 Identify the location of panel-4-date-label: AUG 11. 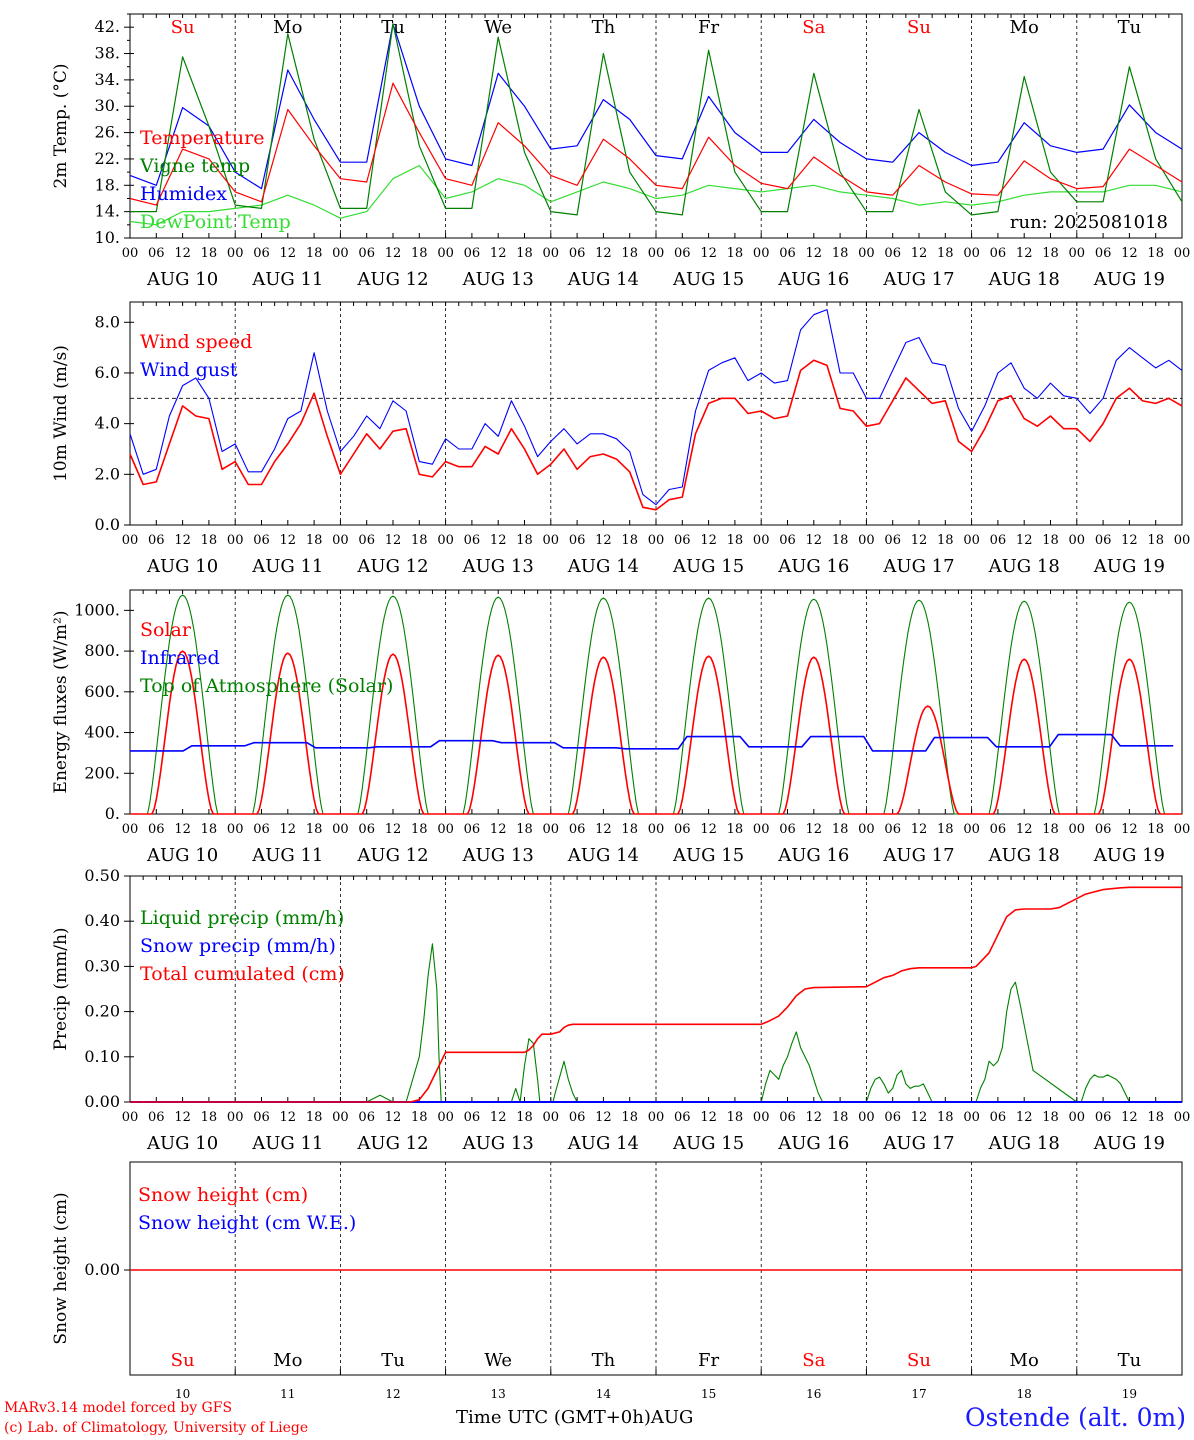
(287, 1143).